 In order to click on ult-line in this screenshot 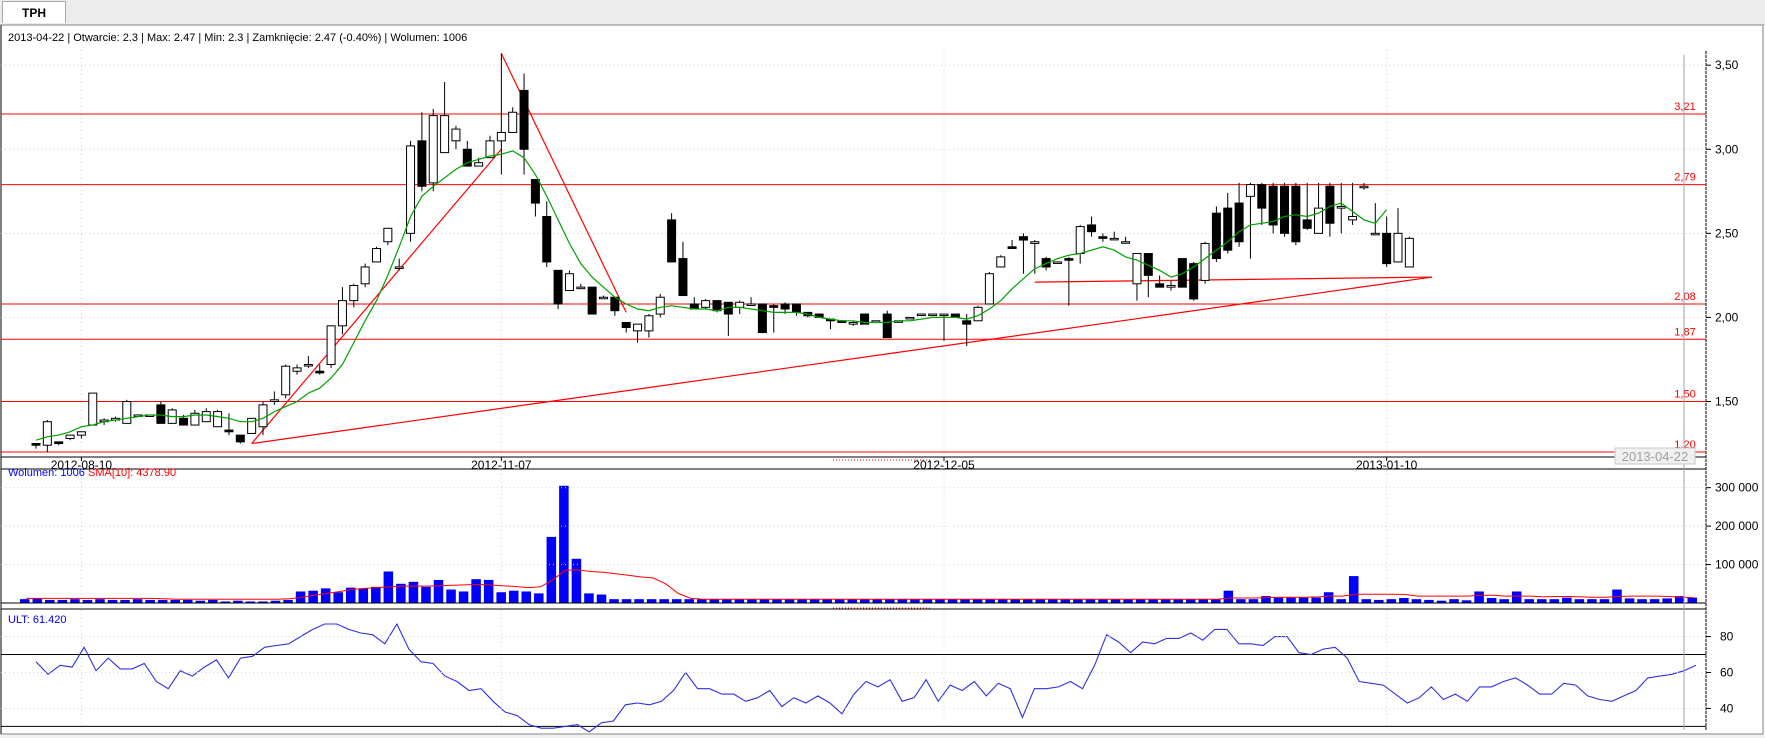, I will do `click(866, 677)`.